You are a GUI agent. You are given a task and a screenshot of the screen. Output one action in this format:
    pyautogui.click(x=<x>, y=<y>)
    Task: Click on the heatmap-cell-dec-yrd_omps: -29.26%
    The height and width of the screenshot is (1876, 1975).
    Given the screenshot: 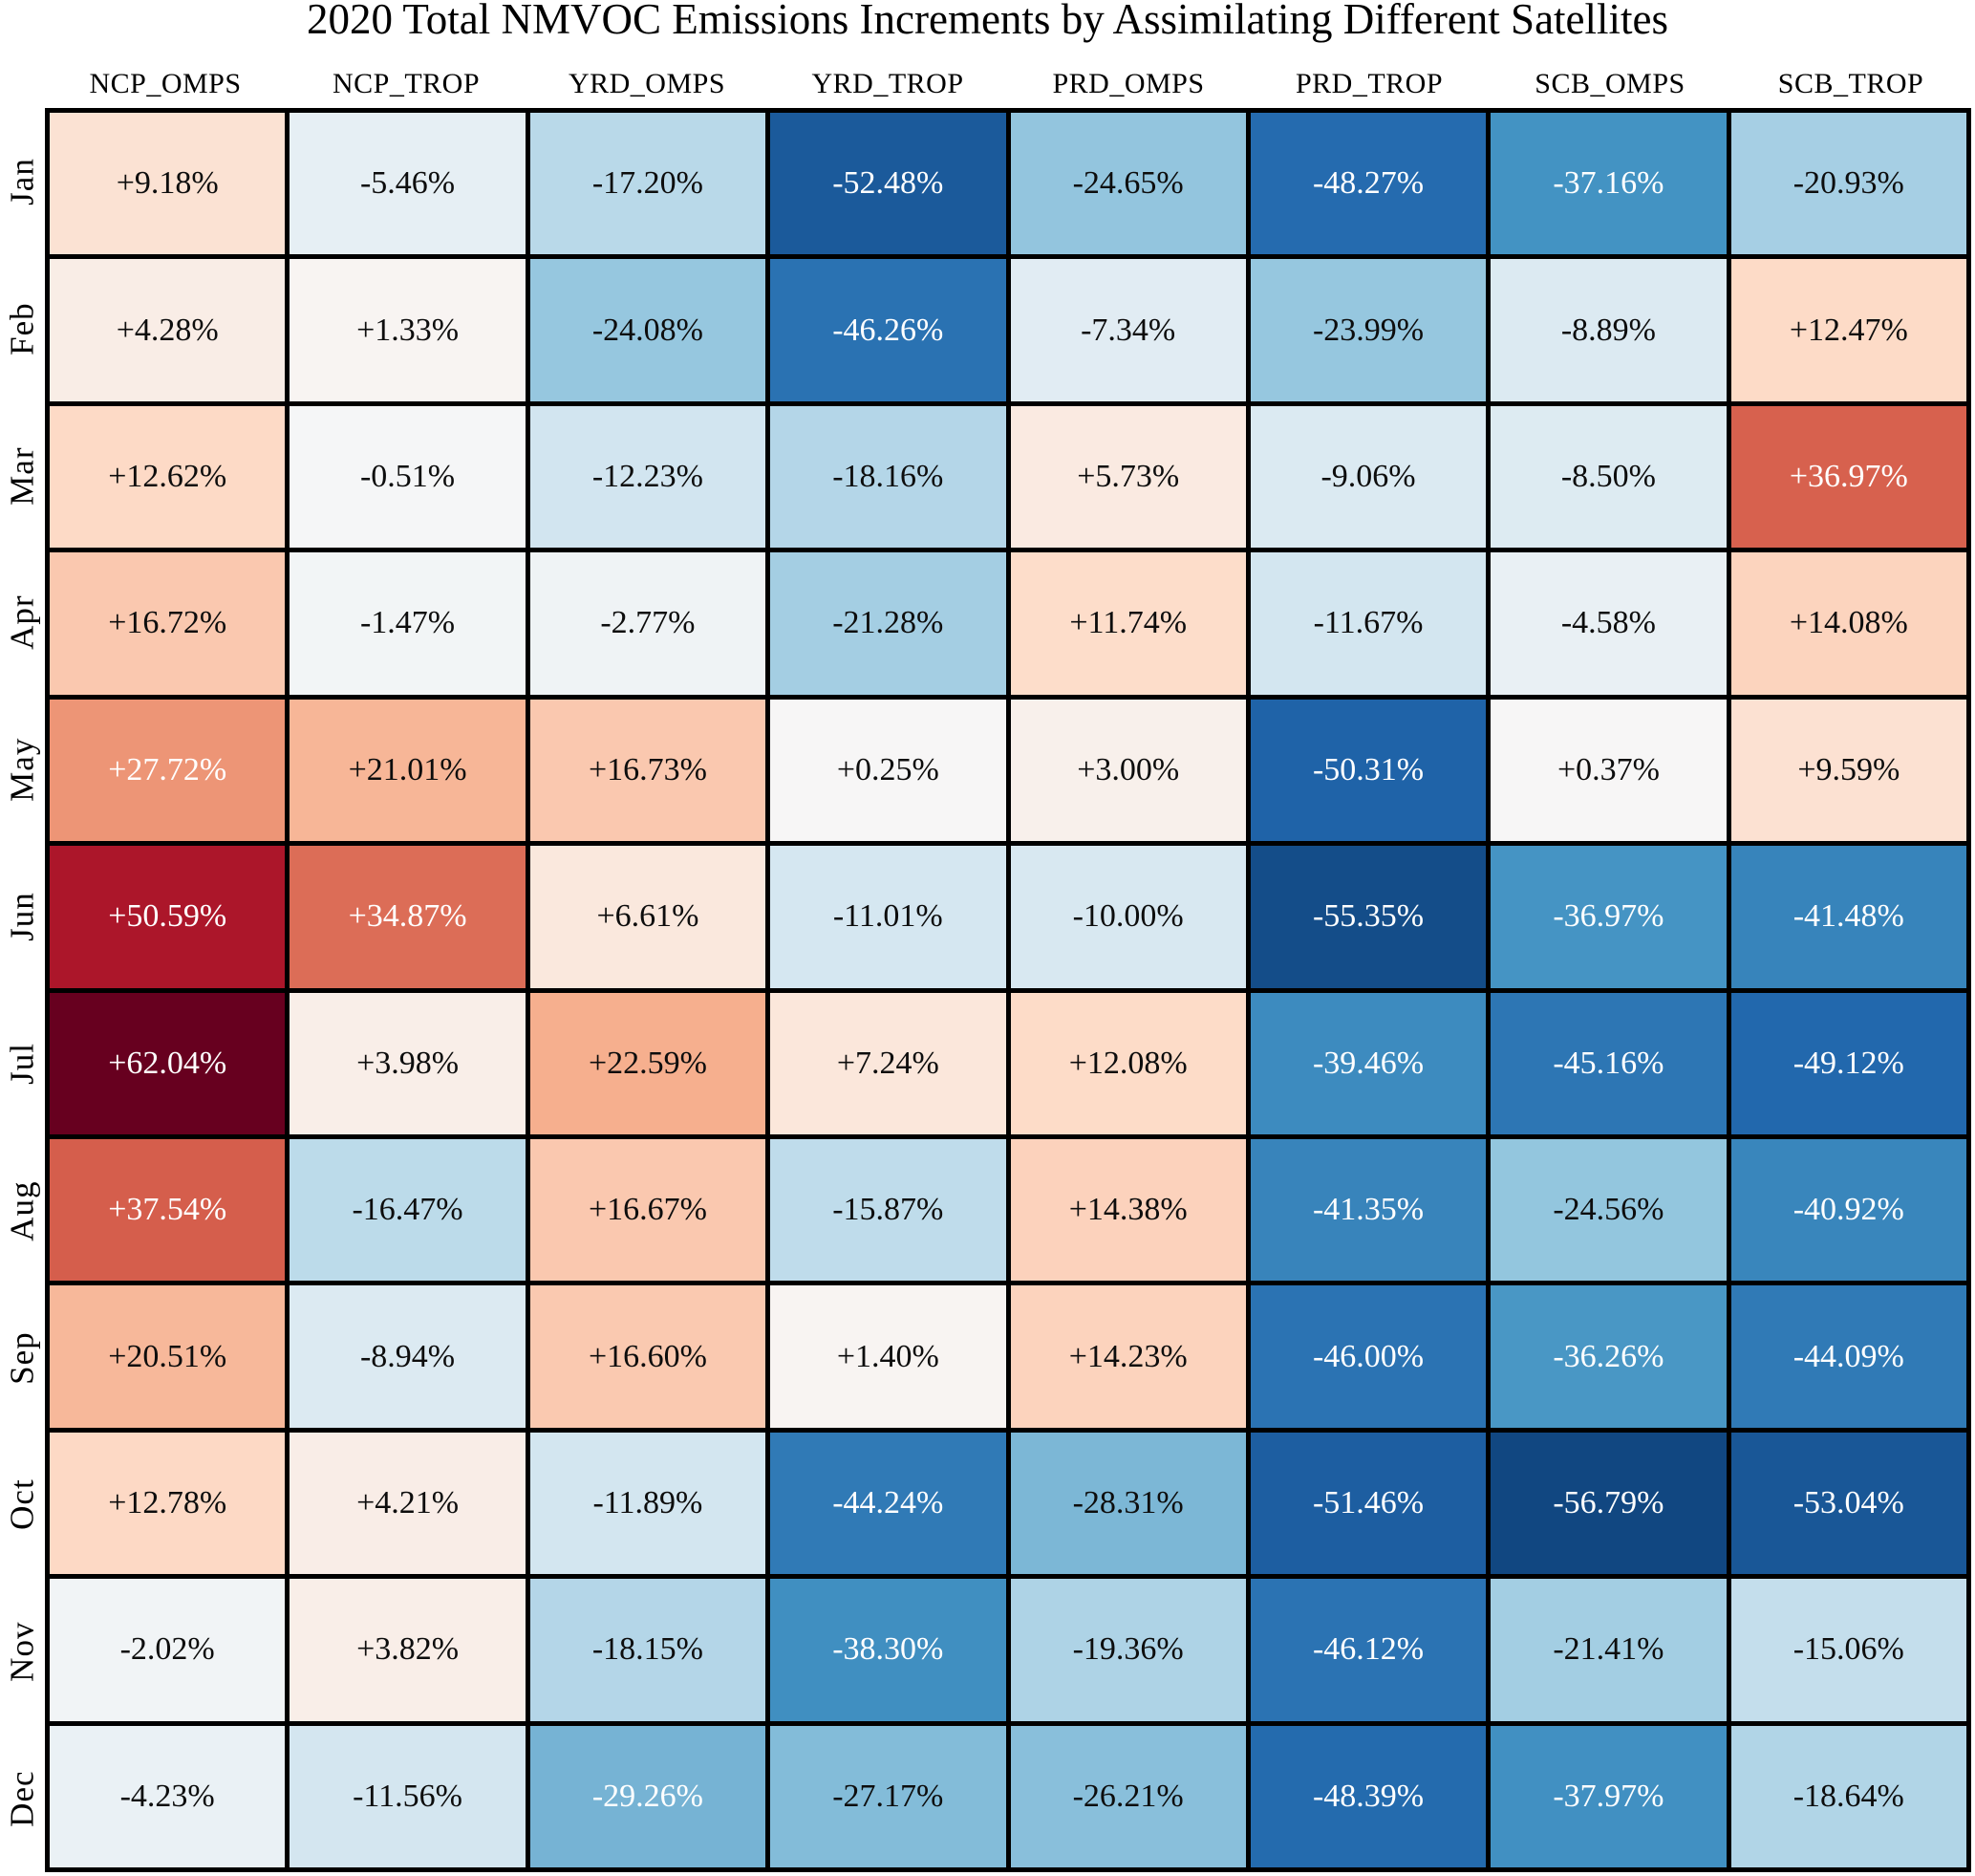 What is the action you would take?
    pyautogui.click(x=647, y=1796)
    